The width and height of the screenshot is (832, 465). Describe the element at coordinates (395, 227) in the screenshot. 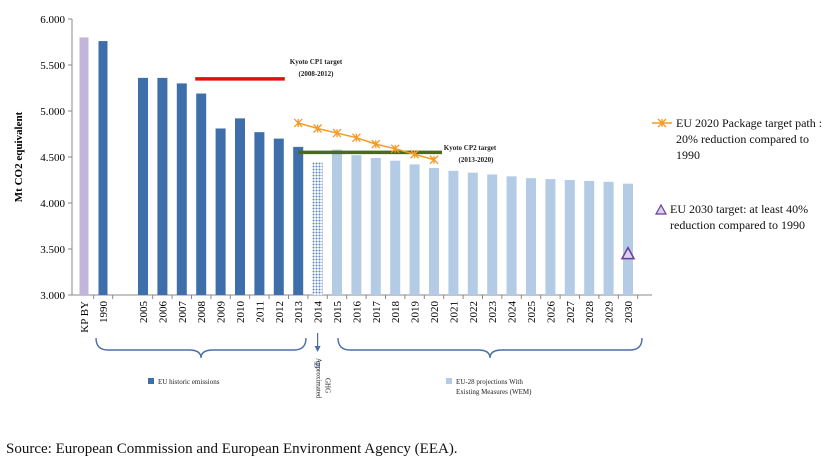

I see `bar-2018` at that location.